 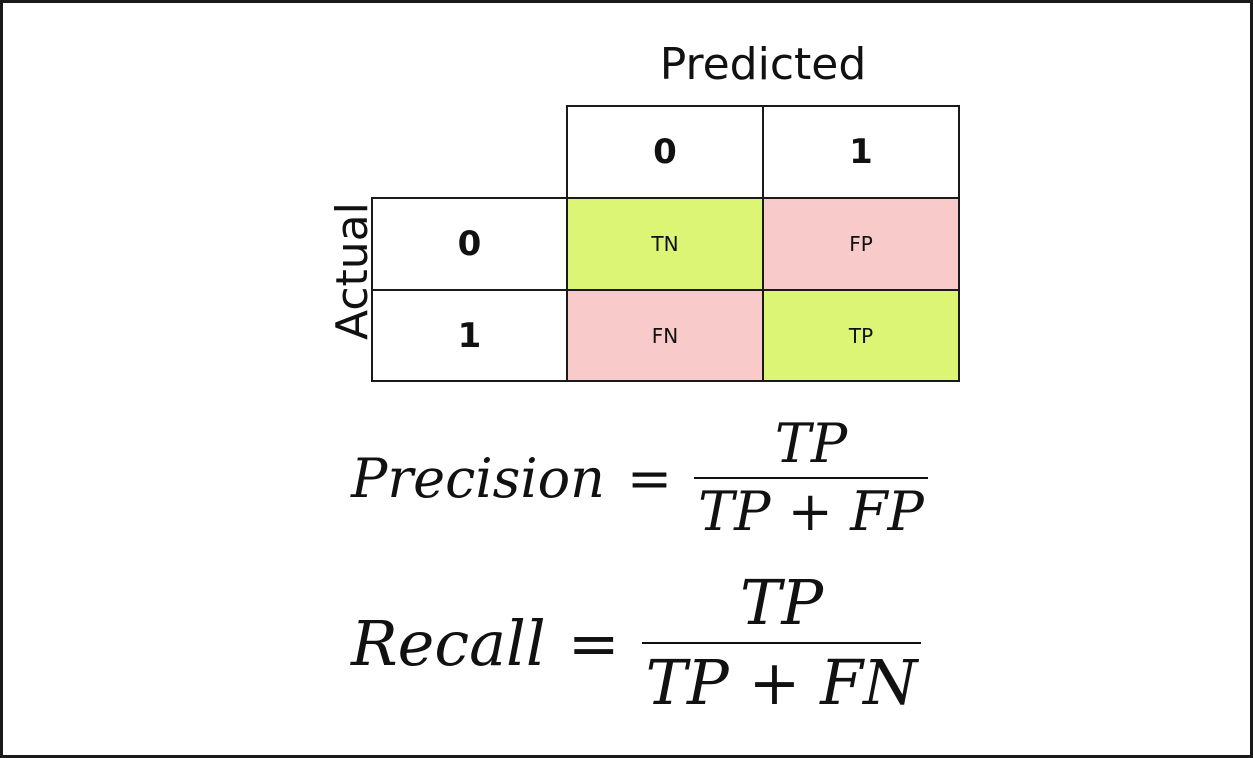 What do you see at coordinates (869, 682) in the screenshot?
I see `recall-denominator-term-b: FN` at bounding box center [869, 682].